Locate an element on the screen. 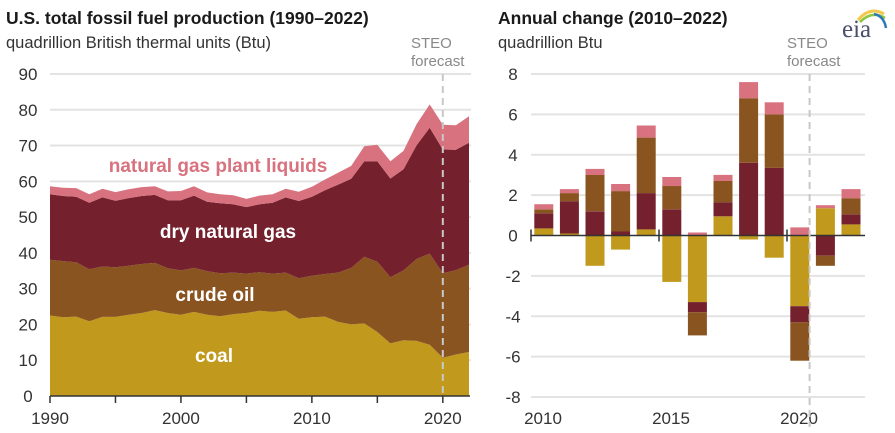 Image resolution: width=895 pixels, height=433 pixels. bar-2010-coal is located at coordinates (544, 232).